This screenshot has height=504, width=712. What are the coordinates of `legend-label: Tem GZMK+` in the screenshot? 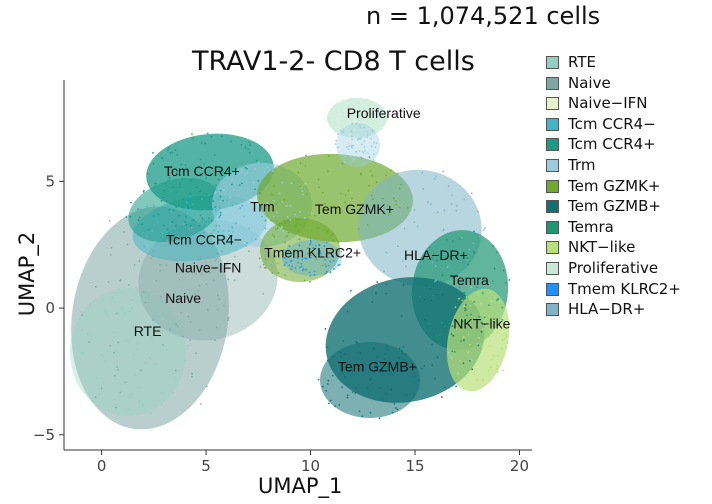 It's located at (614, 185).